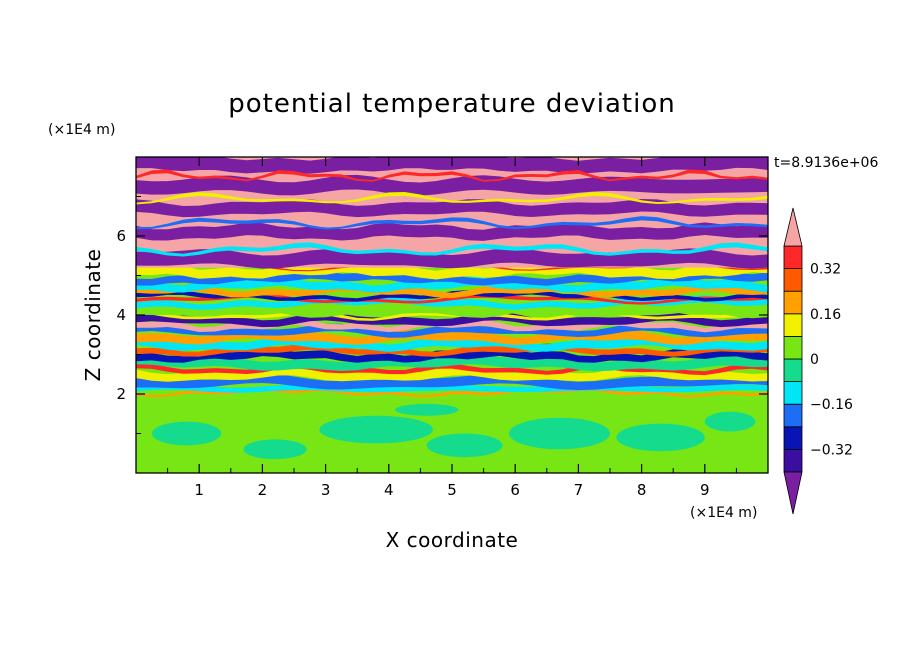 This screenshot has width=904, height=654. I want to click on x-tick-label: 8, so click(642, 490).